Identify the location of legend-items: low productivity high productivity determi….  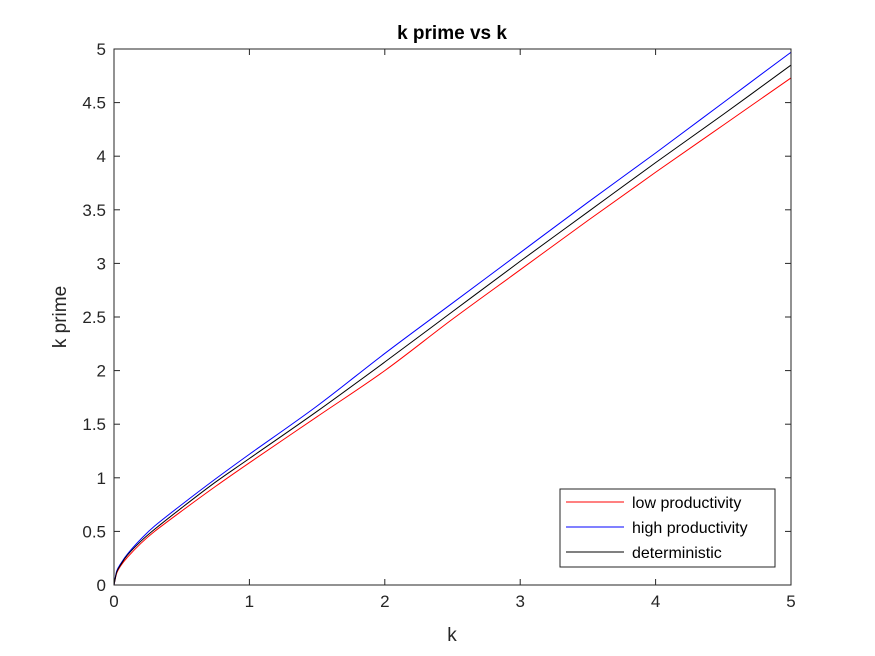
(657, 528).